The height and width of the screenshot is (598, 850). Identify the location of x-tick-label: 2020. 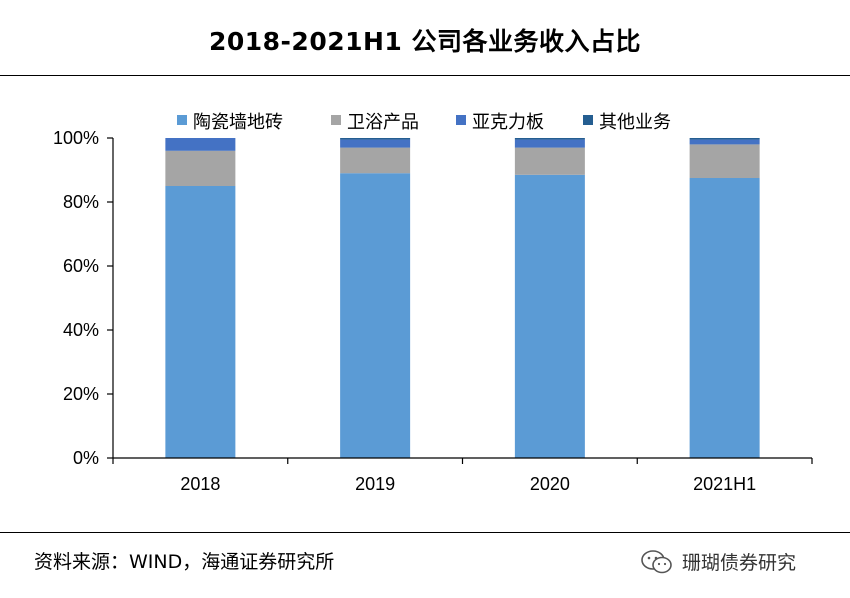
(550, 484).